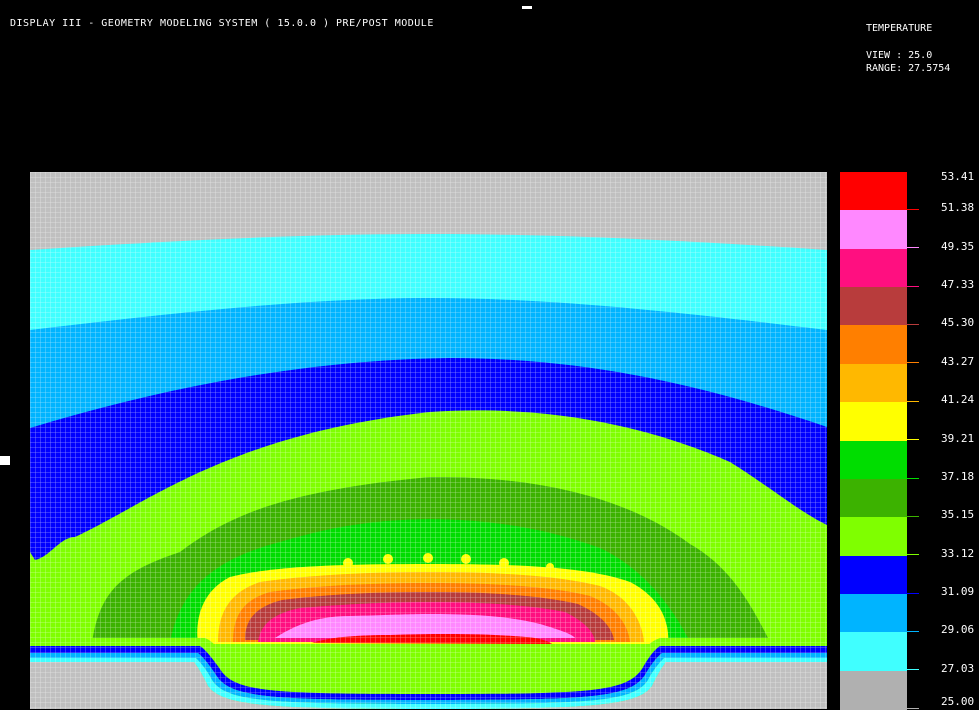 The width and height of the screenshot is (979, 710). Describe the element at coordinates (899, 55) in the screenshot. I see `view-value: VIEW : 25.0` at that location.